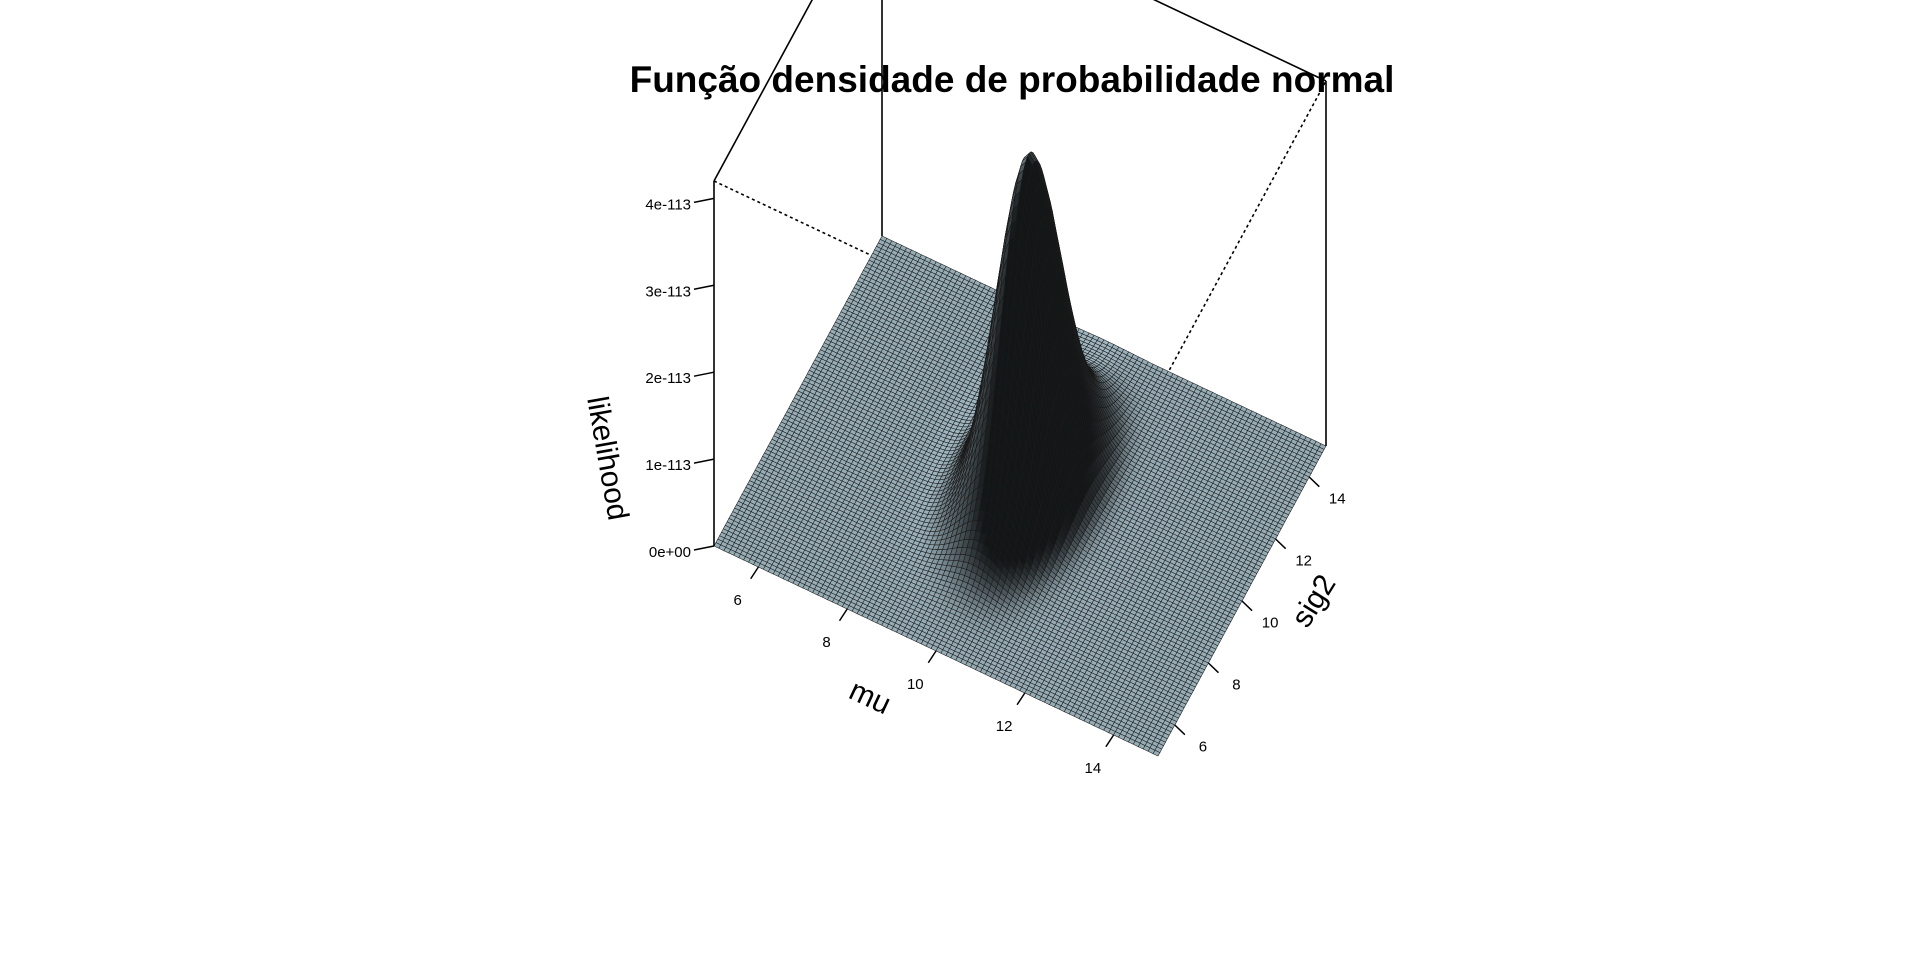  Describe the element at coordinates (1012, 79) in the screenshot. I see `chart-title: Função densidade de probabilidade normal` at that location.